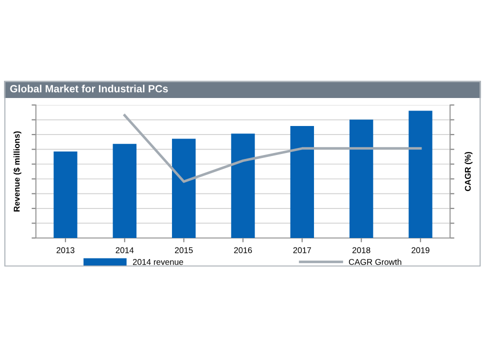 This screenshot has width=485, height=350. What do you see at coordinates (421, 250) in the screenshot?
I see `x-tick-label: 2019` at bounding box center [421, 250].